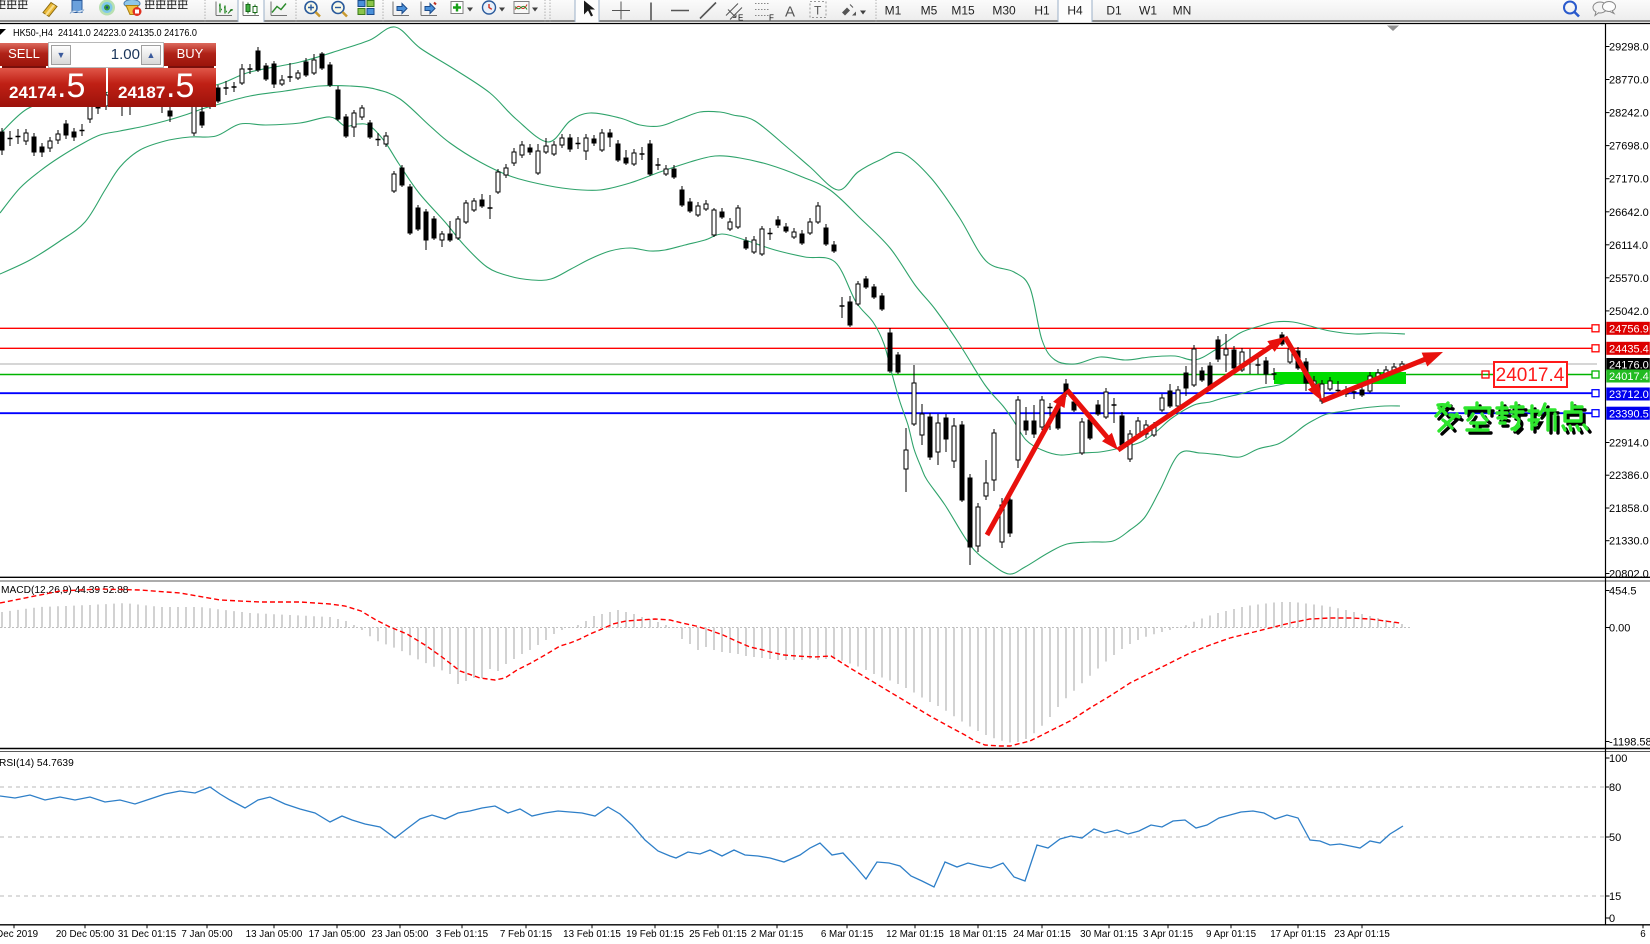  I want to click on svg-text: 24 Mar 01:15, so click(1042, 934).